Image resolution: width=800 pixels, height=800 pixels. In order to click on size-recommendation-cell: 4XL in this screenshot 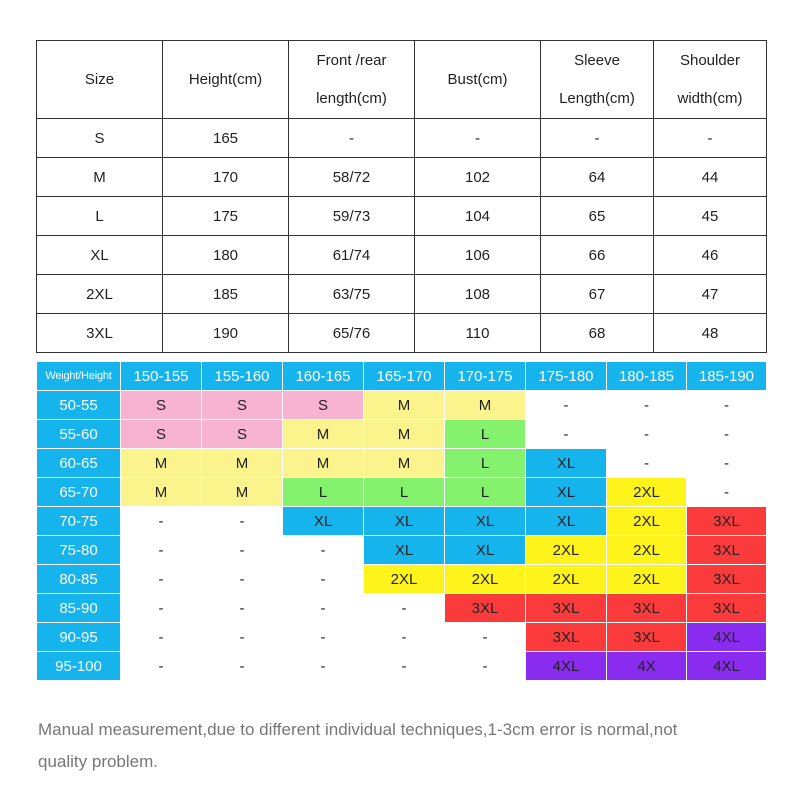, I will do `click(566, 666)`.